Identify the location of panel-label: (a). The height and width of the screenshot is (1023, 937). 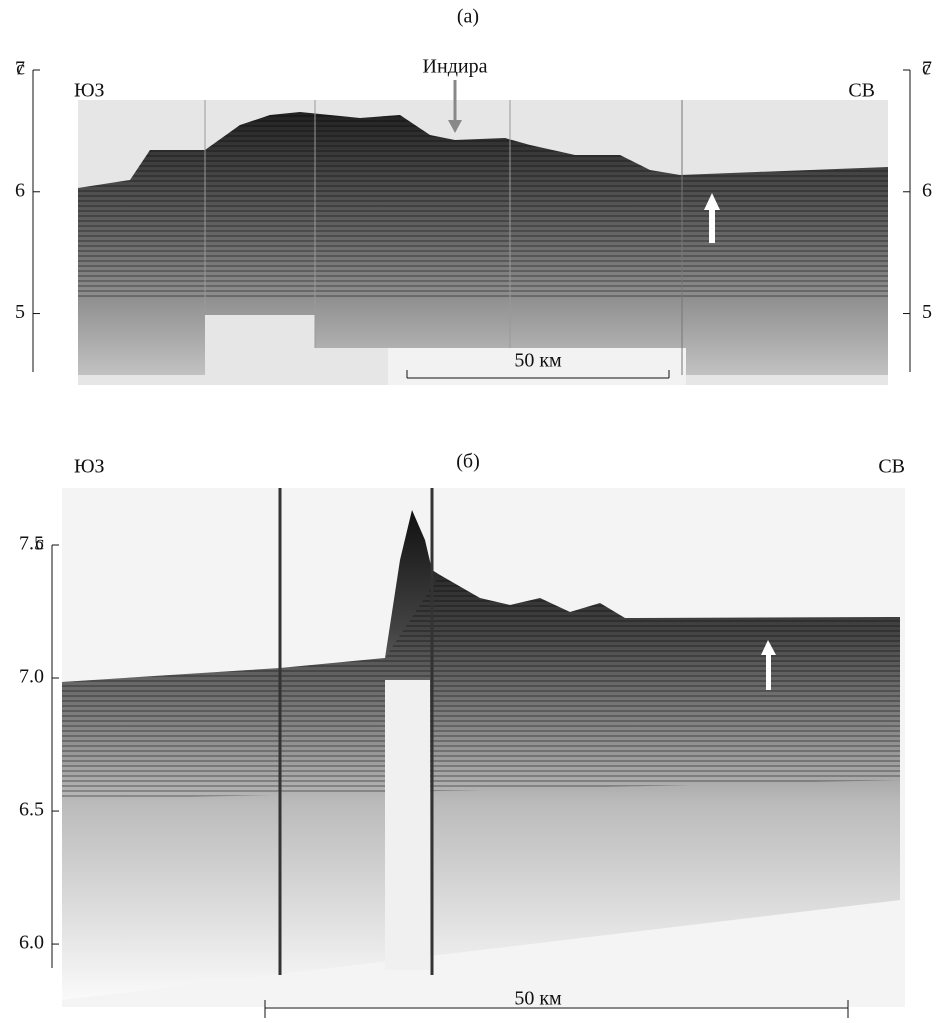
(468, 17).